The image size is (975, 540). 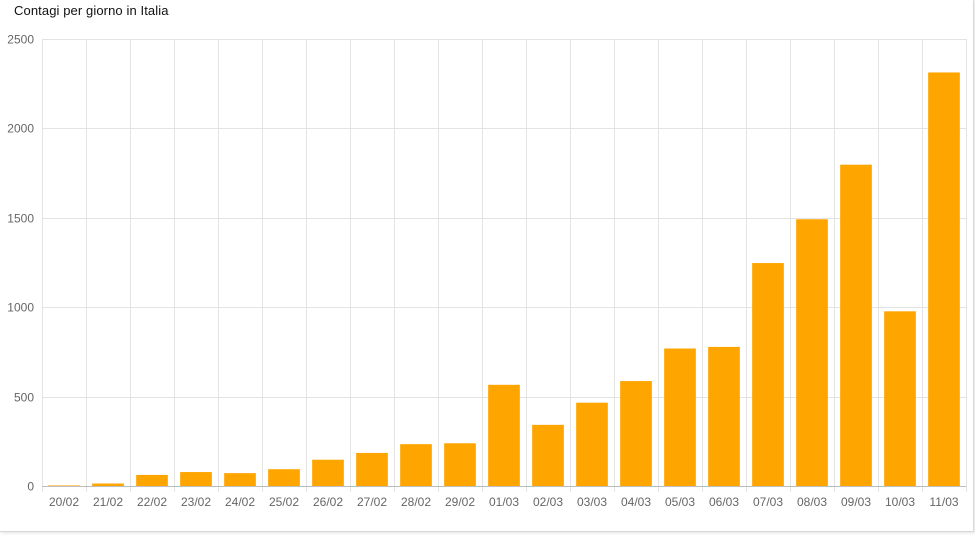 I want to click on x-tick-label: 02/03, so click(x=548, y=502).